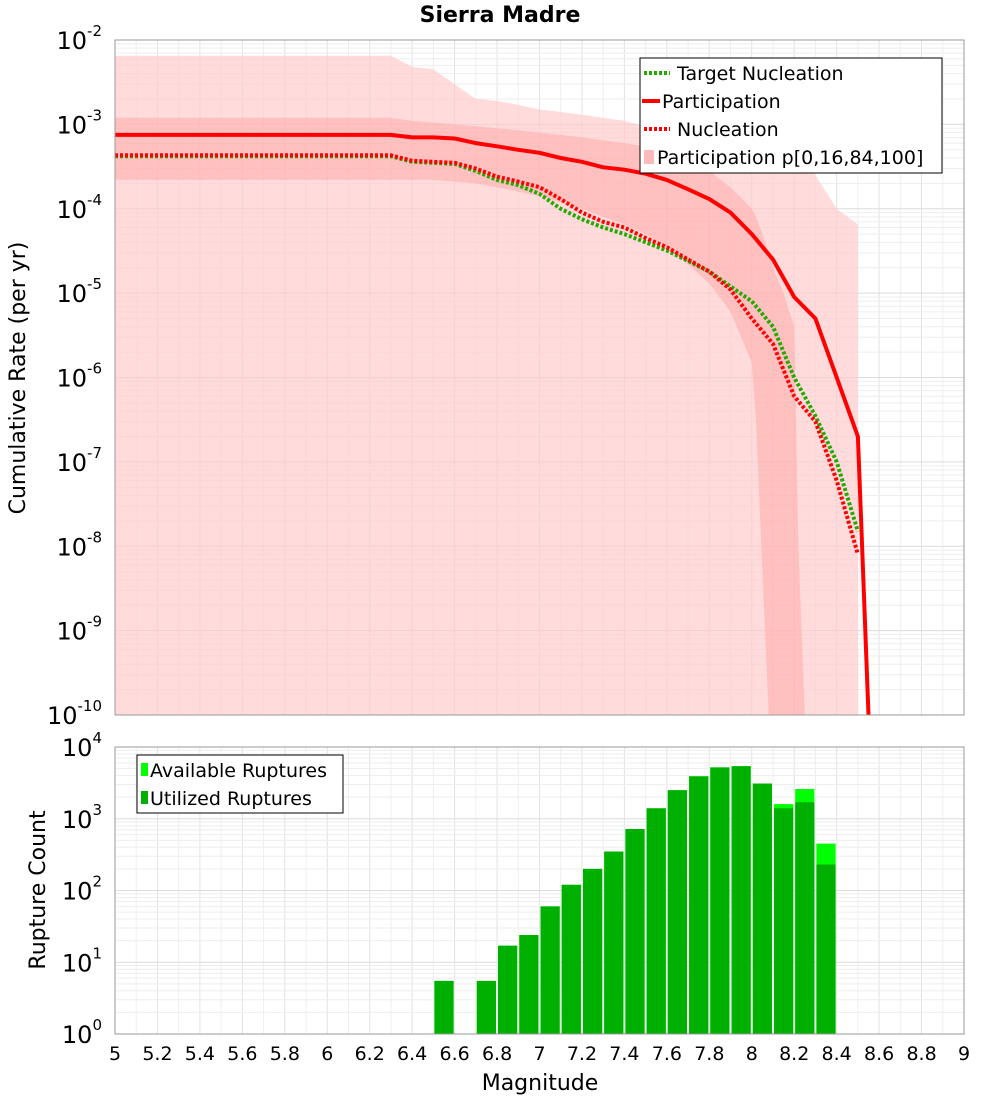 The image size is (1000, 1100). I want to click on x-tick-label: 8.6, so click(879, 1054).